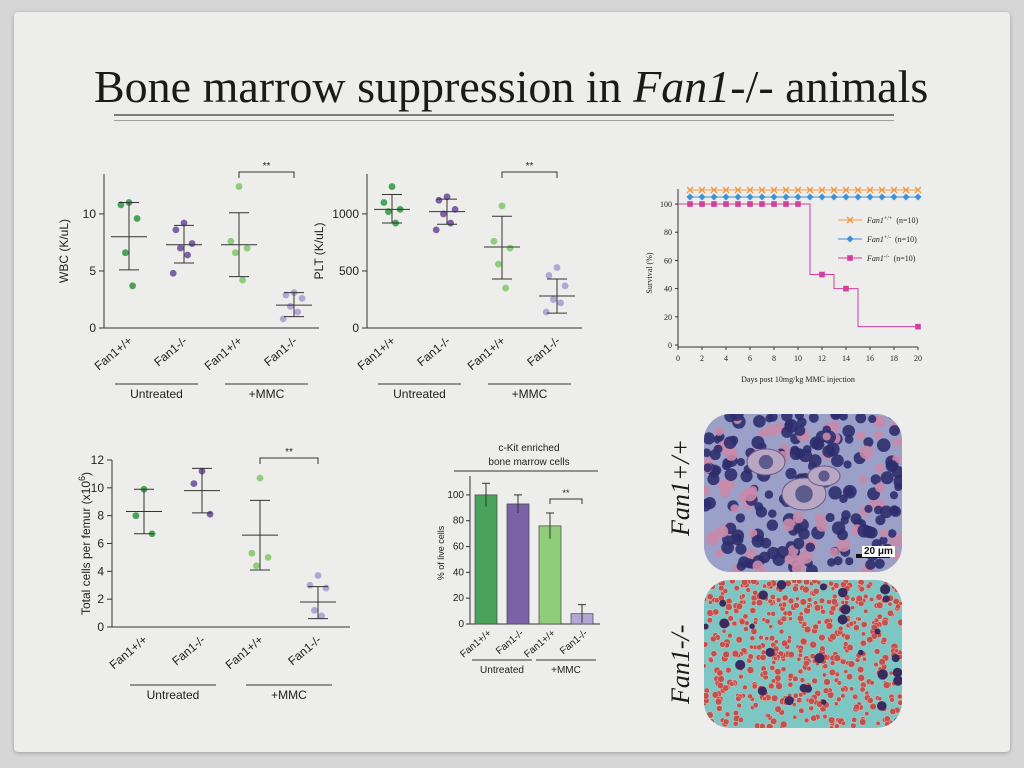 Image resolution: width=1024 pixels, height=768 pixels. What do you see at coordinates (878, 551) in the screenshot?
I see `scale-bar-label: 20 μm` at bounding box center [878, 551].